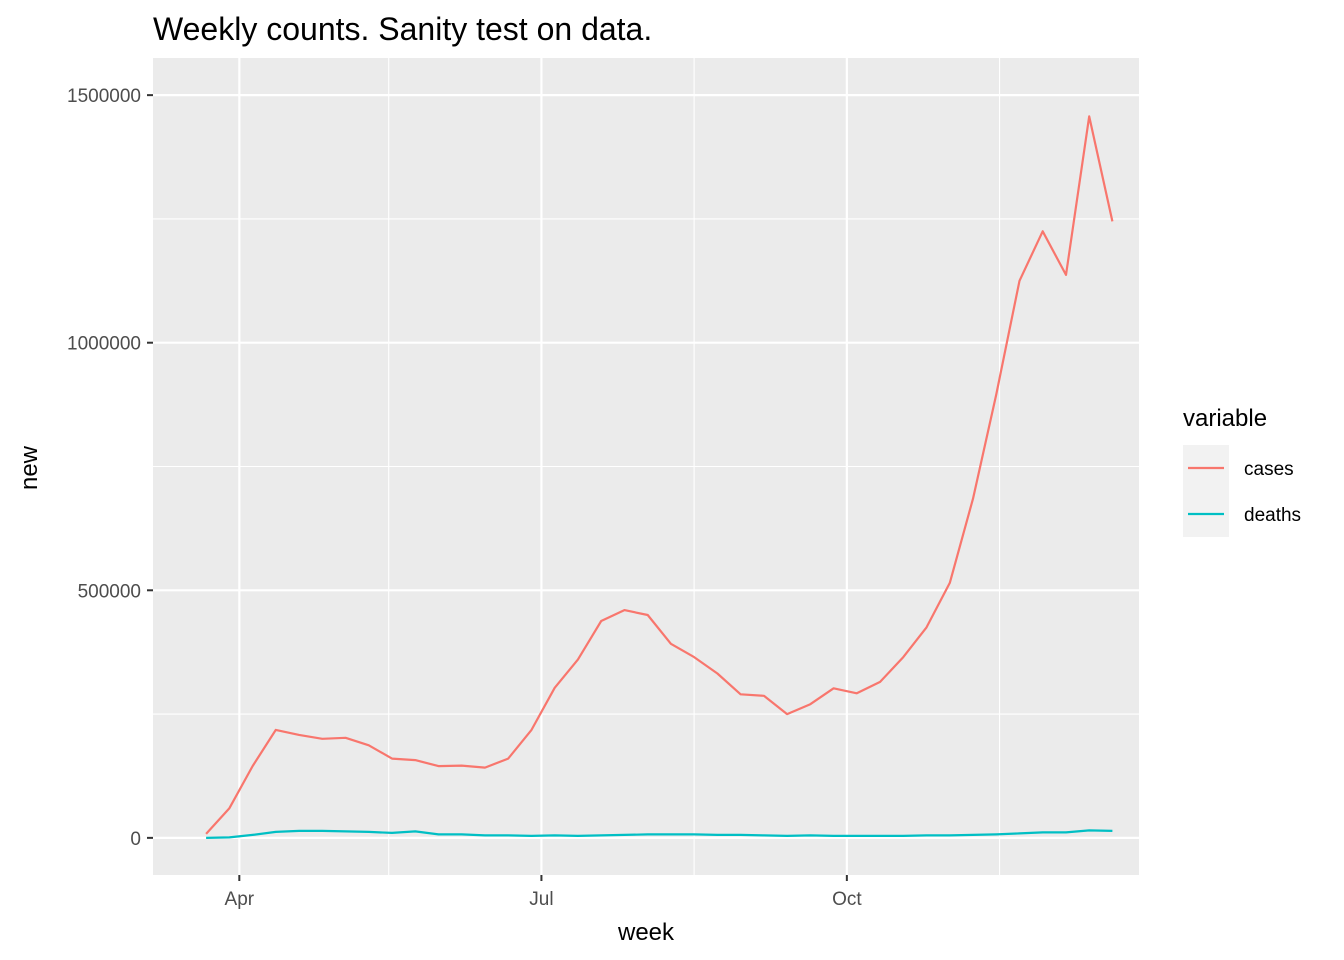  What do you see at coordinates (541, 899) in the screenshot?
I see `x-tick-label: Jul` at bounding box center [541, 899].